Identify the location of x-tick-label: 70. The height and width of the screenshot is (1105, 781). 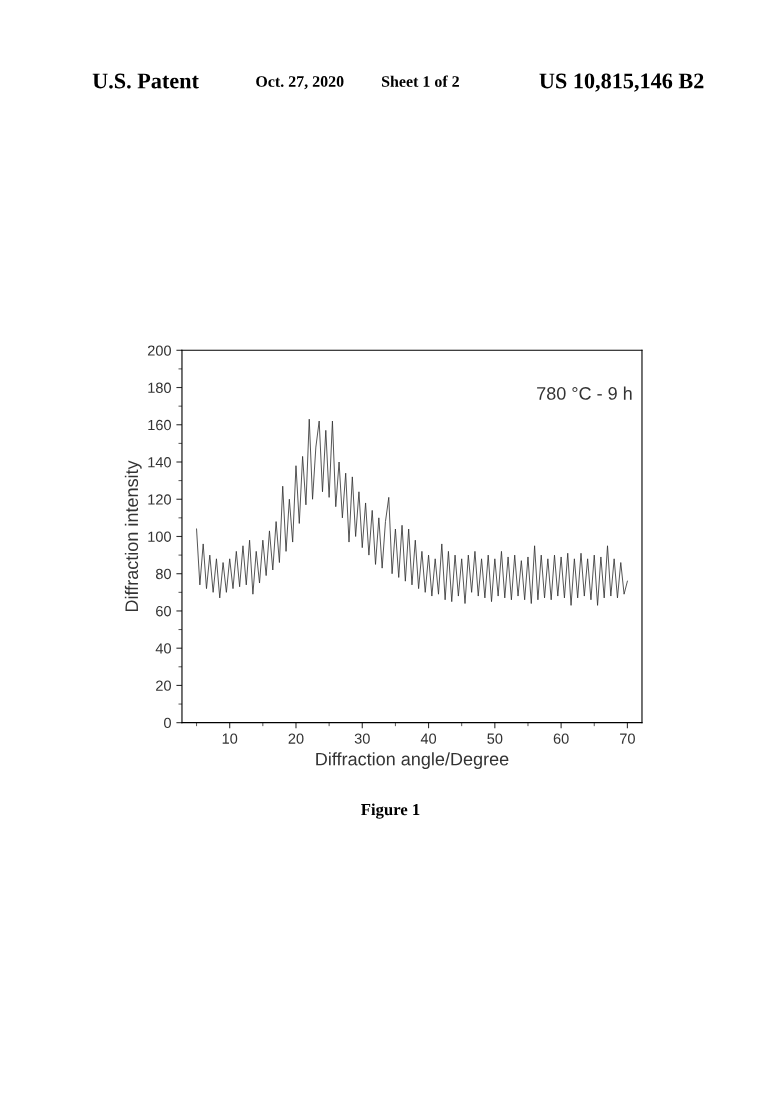
(627, 738).